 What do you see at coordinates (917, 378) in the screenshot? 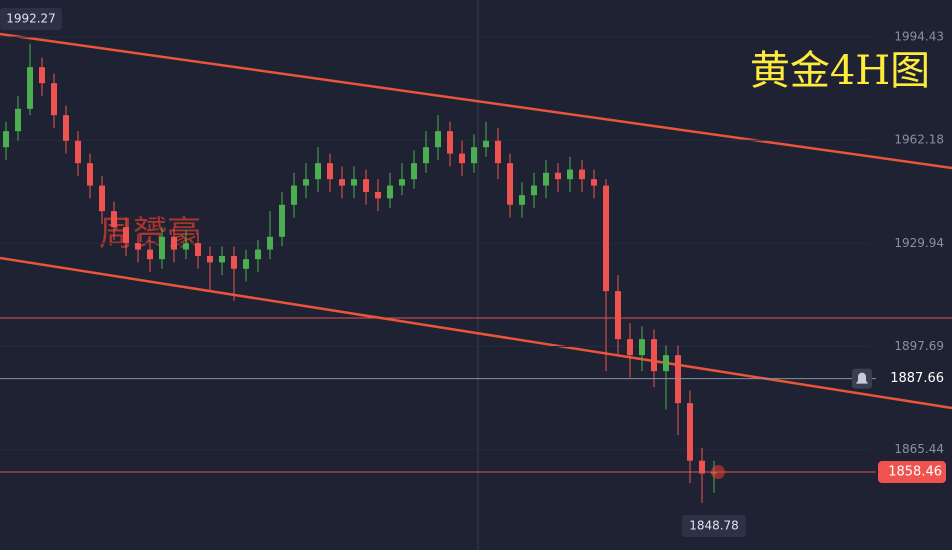
I see `alert-label: 1887.66` at bounding box center [917, 378].